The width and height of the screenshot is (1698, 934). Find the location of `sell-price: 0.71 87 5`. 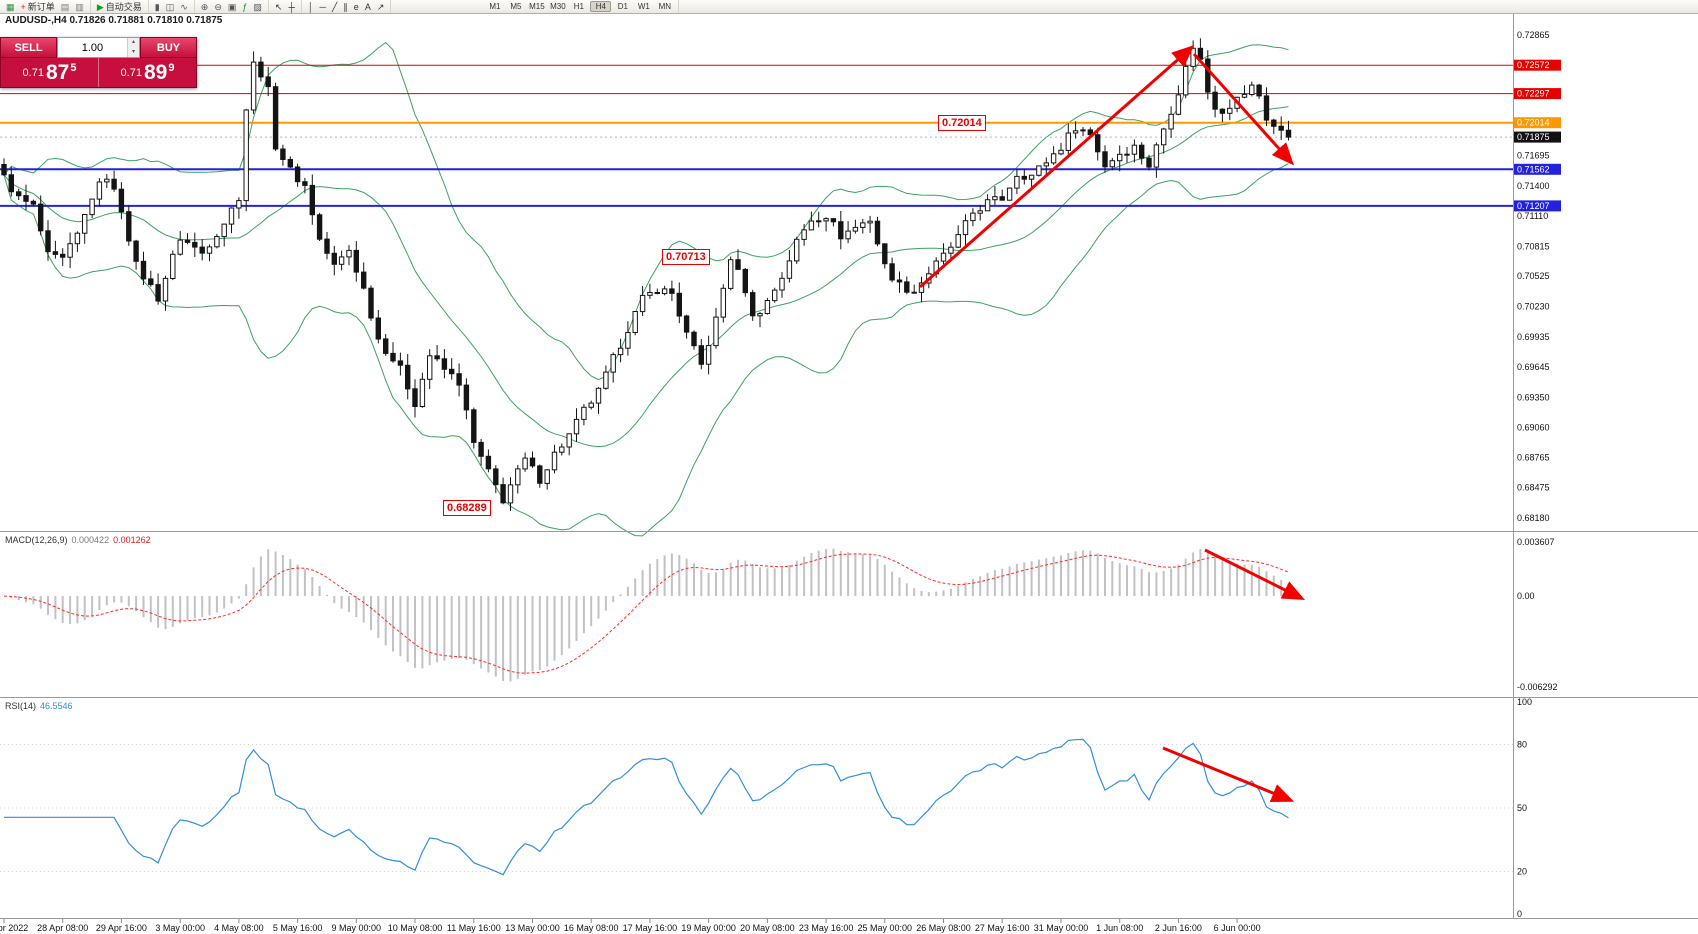

sell-price: 0.71 87 5 is located at coordinates (50, 72).